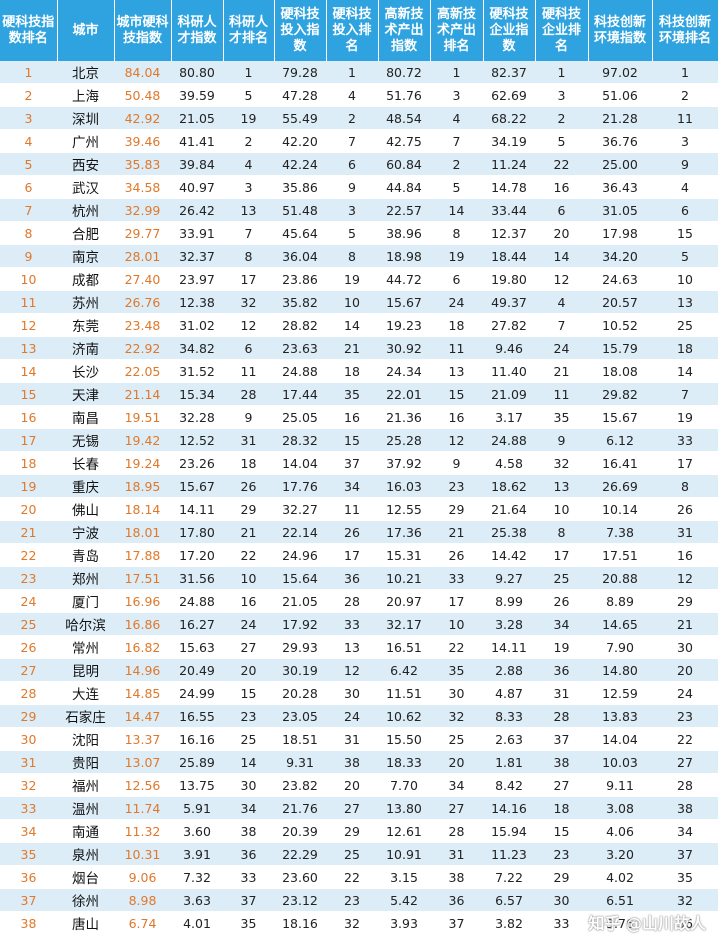  Describe the element at coordinates (300, 877) in the screenshot. I see `table-cell: 23.60` at that location.